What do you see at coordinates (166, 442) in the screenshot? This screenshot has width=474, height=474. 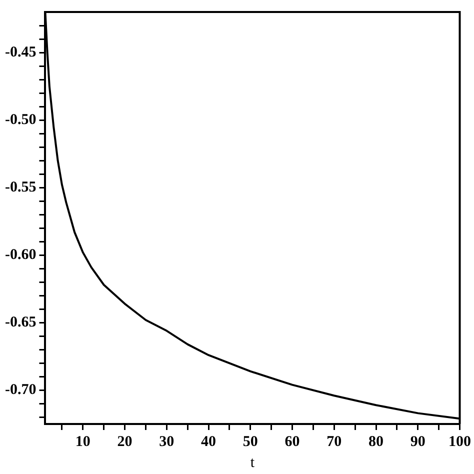 I see `x-tick-label: 30` at bounding box center [166, 442].